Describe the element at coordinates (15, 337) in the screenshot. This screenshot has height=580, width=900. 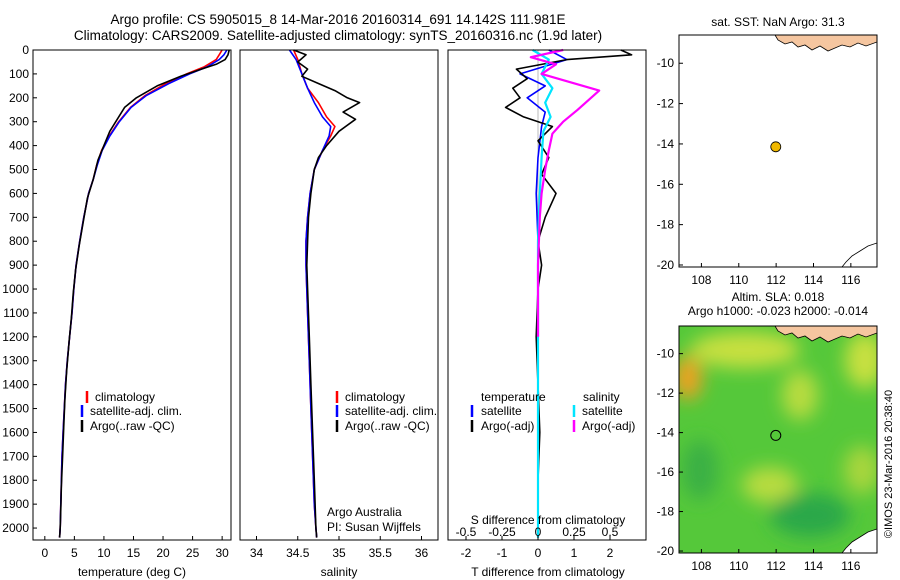
I see `y-tick-label: 1200` at that location.